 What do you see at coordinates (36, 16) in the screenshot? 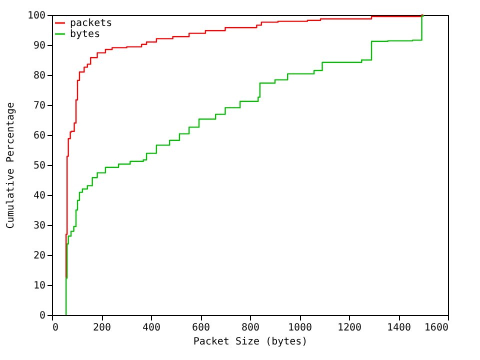
I see `y-tick-label: 100` at bounding box center [36, 16].